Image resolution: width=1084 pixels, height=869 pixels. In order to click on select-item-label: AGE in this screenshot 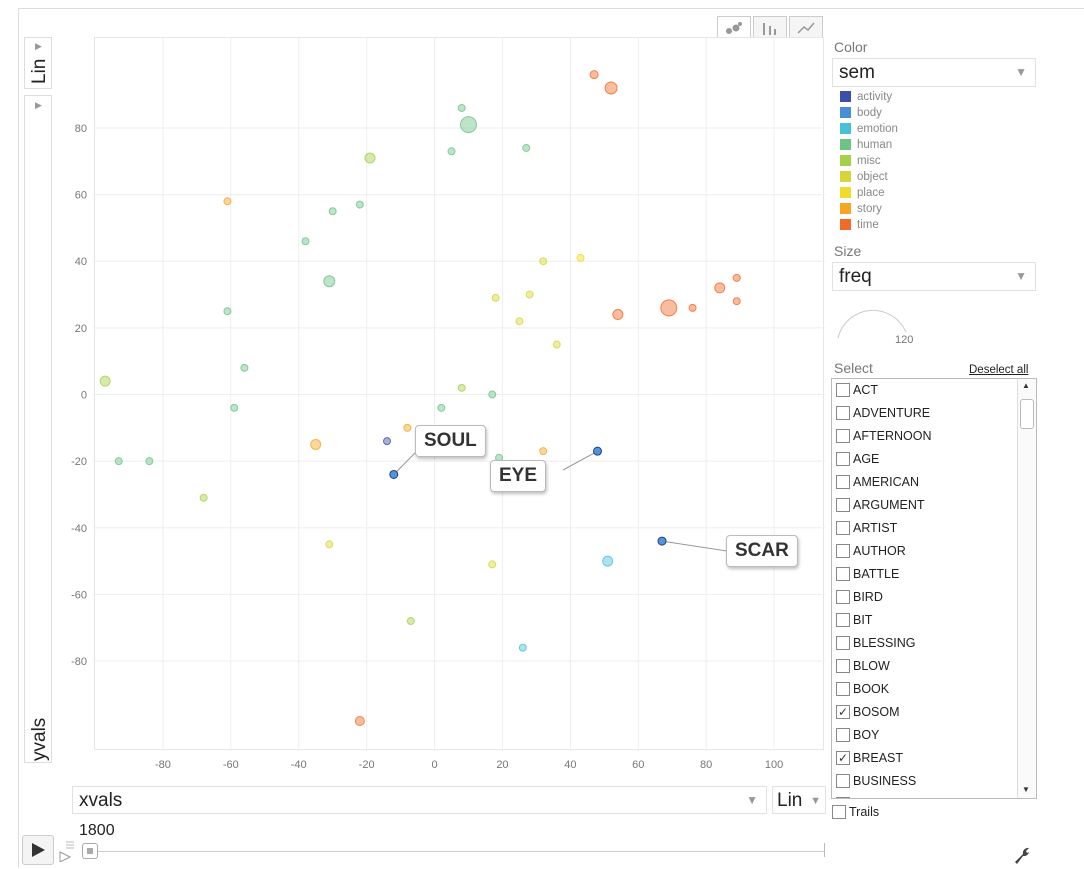, I will do `click(866, 459)`.